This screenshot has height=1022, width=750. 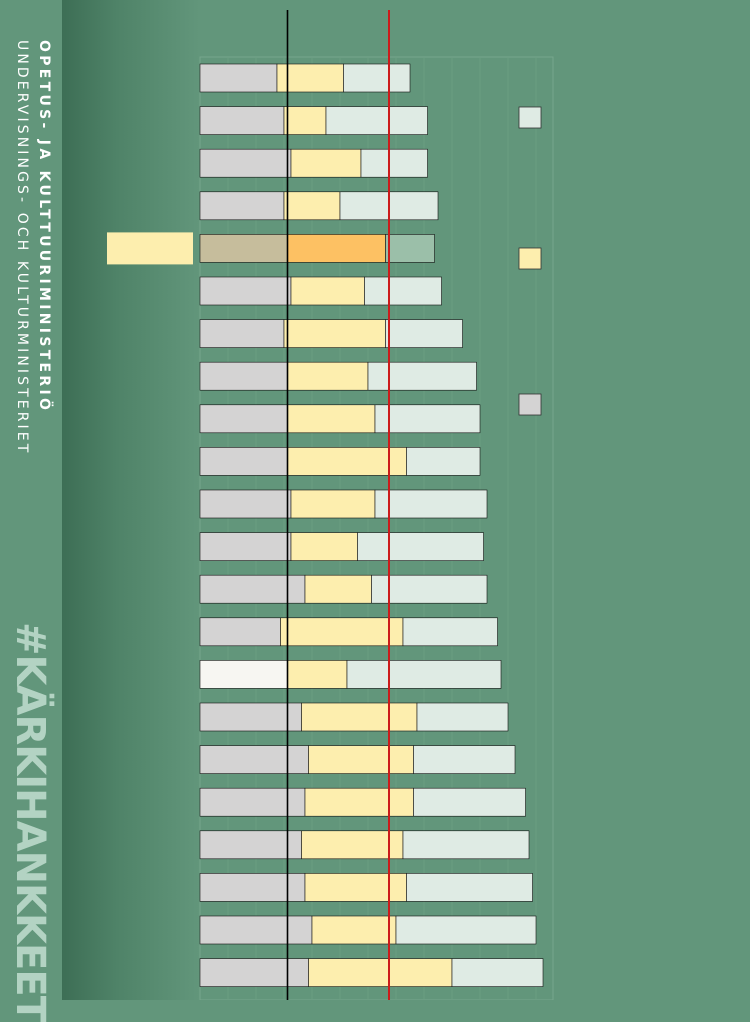 What do you see at coordinates (150, 248) in the screenshot?
I see `highlight-label-box` at bounding box center [150, 248].